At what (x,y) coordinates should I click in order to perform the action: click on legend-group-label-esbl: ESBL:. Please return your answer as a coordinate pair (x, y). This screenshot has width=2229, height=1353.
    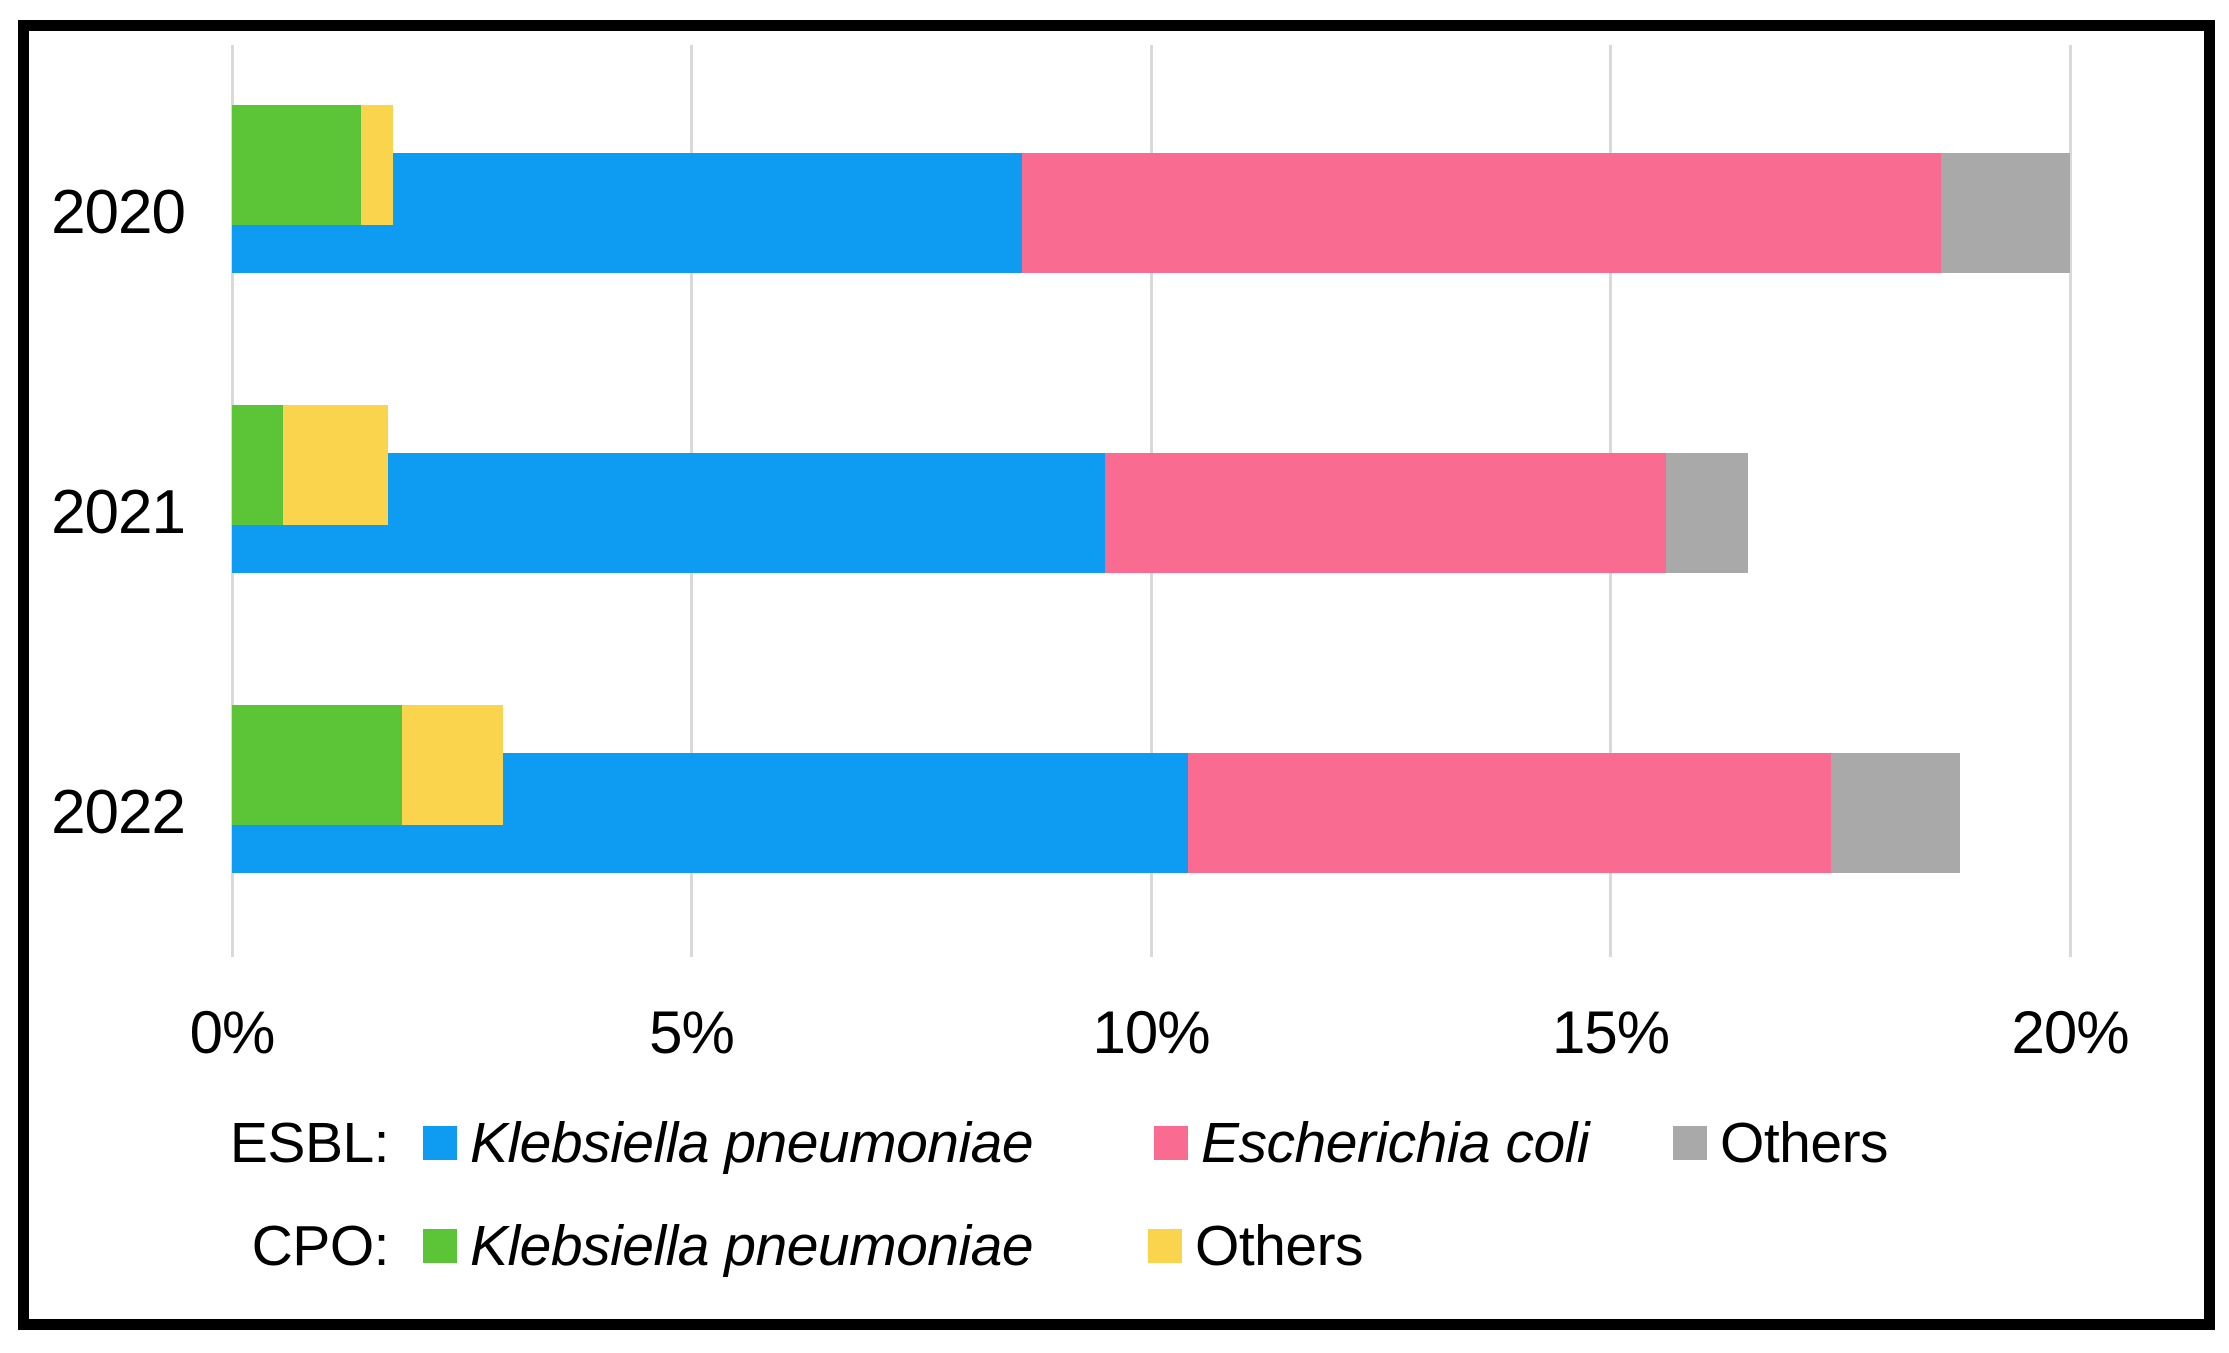
    Looking at the image, I should click on (309, 1143).